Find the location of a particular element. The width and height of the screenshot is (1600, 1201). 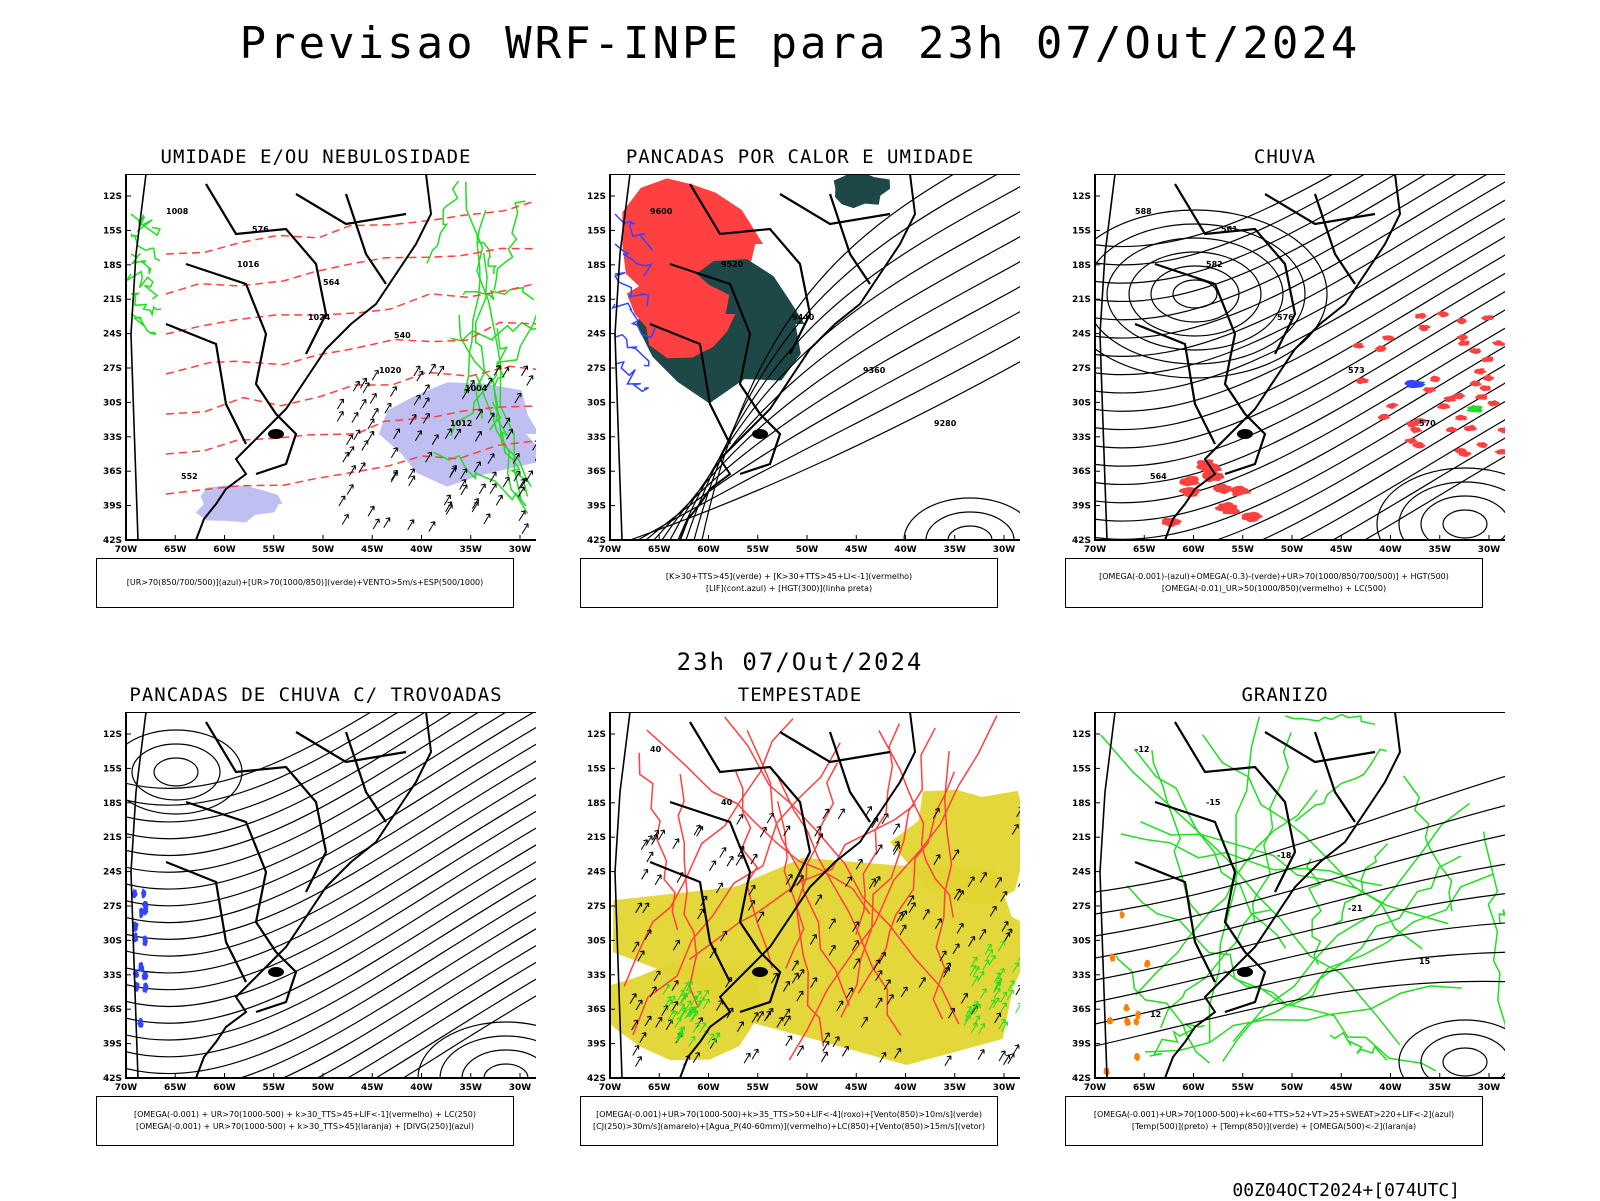

lagoon is located at coordinates (276, 972).